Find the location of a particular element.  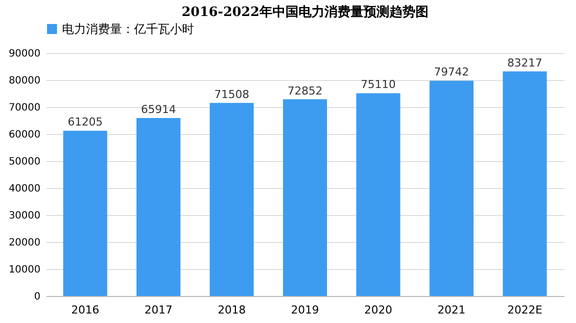

y-tick-label: 70000 is located at coordinates (24, 108).